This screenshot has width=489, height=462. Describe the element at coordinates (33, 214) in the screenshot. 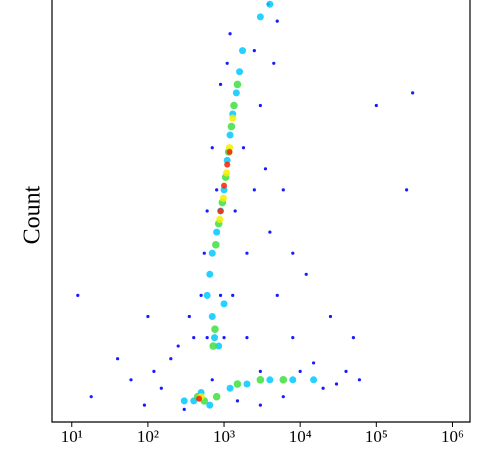

I see `y-axis-label: Count` at that location.